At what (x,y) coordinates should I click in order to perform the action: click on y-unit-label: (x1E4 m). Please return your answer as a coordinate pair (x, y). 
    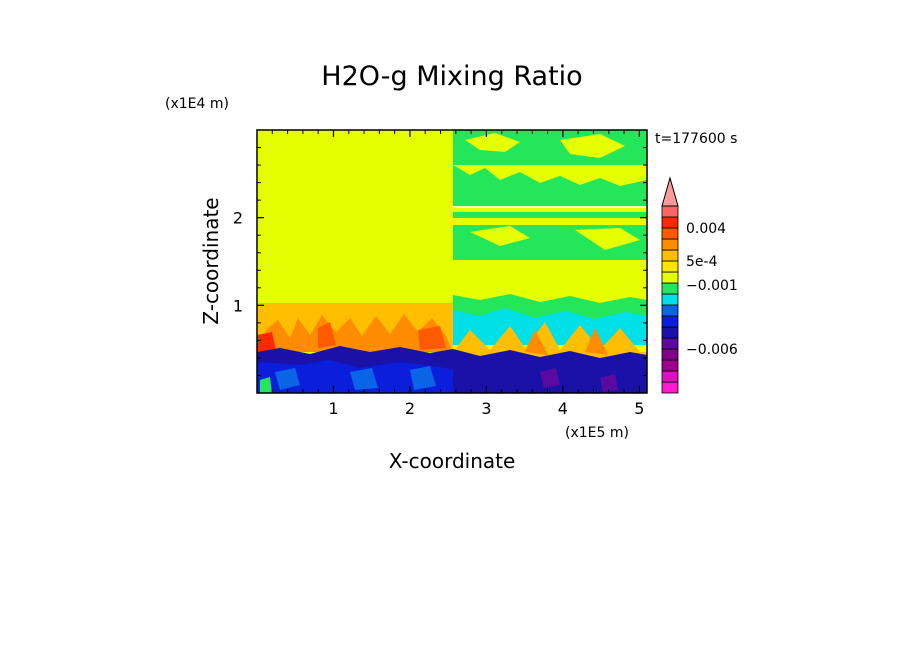
    Looking at the image, I should click on (197, 104).